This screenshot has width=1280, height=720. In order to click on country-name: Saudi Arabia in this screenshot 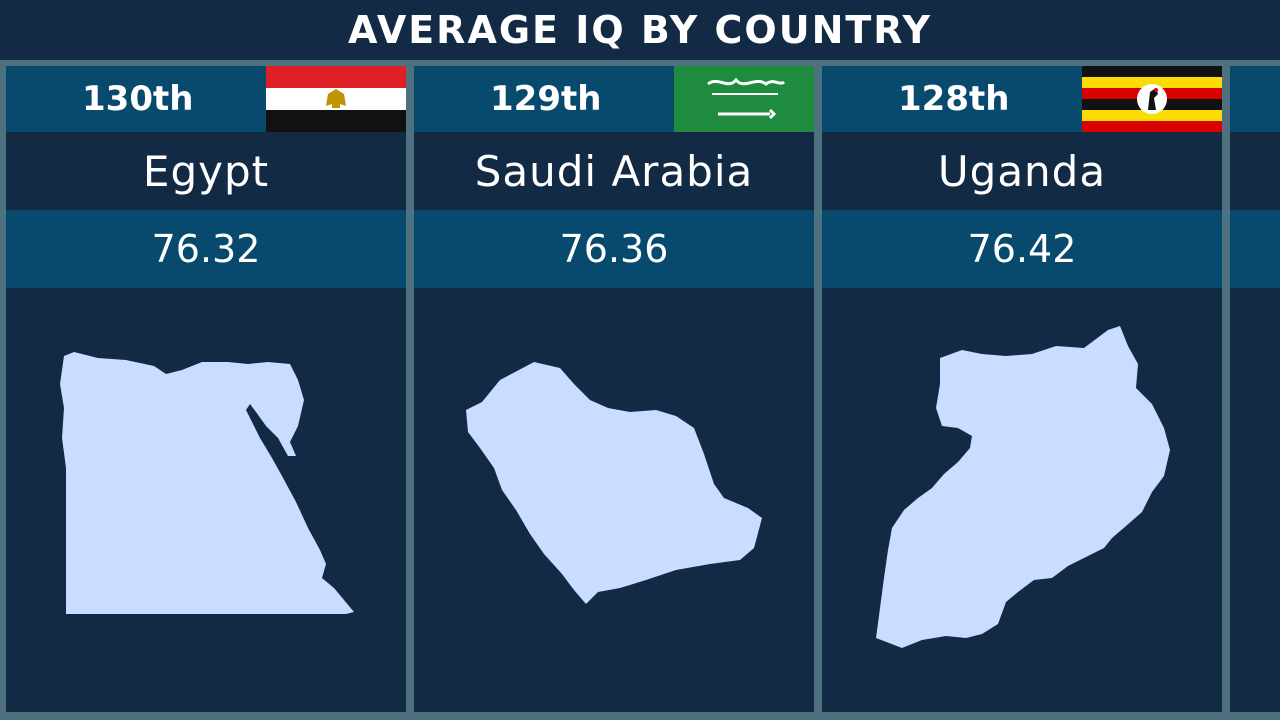, I will do `click(614, 171)`.